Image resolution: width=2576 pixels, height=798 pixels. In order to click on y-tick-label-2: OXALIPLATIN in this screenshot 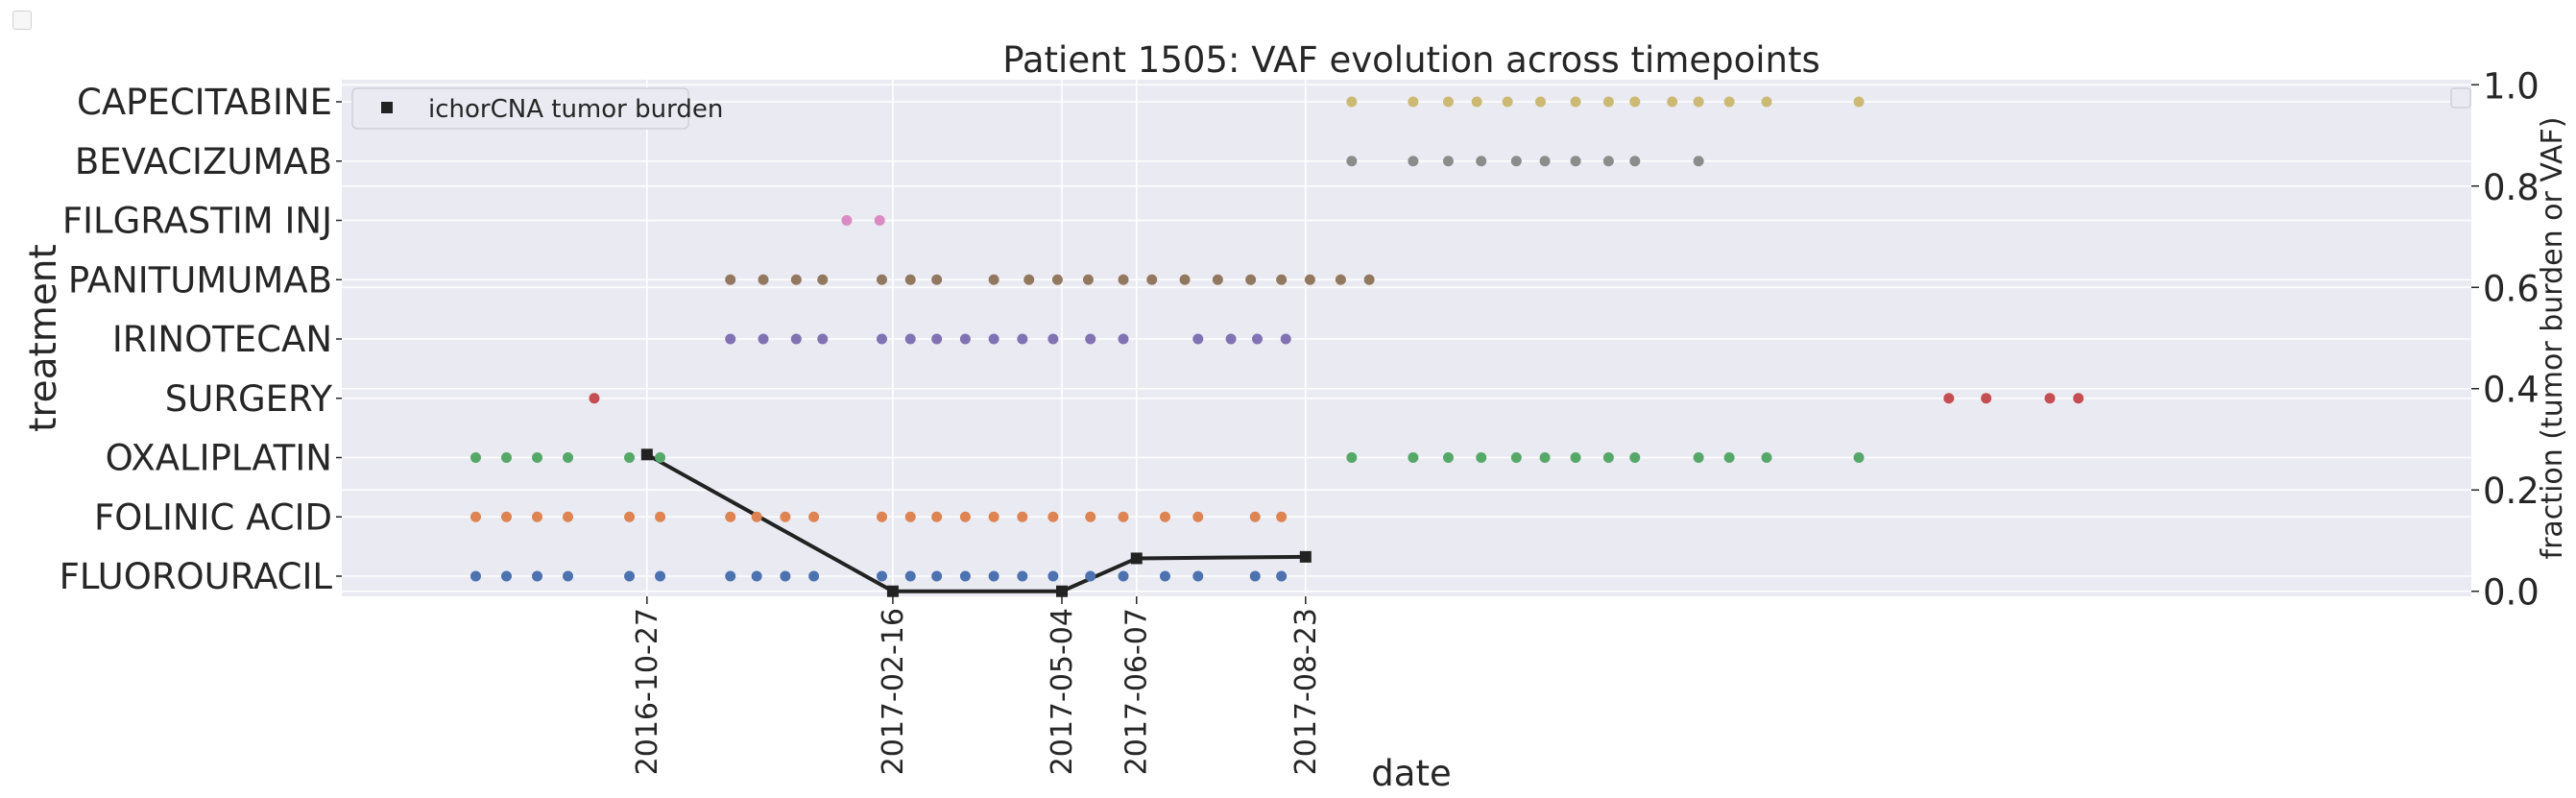, I will do `click(219, 458)`.